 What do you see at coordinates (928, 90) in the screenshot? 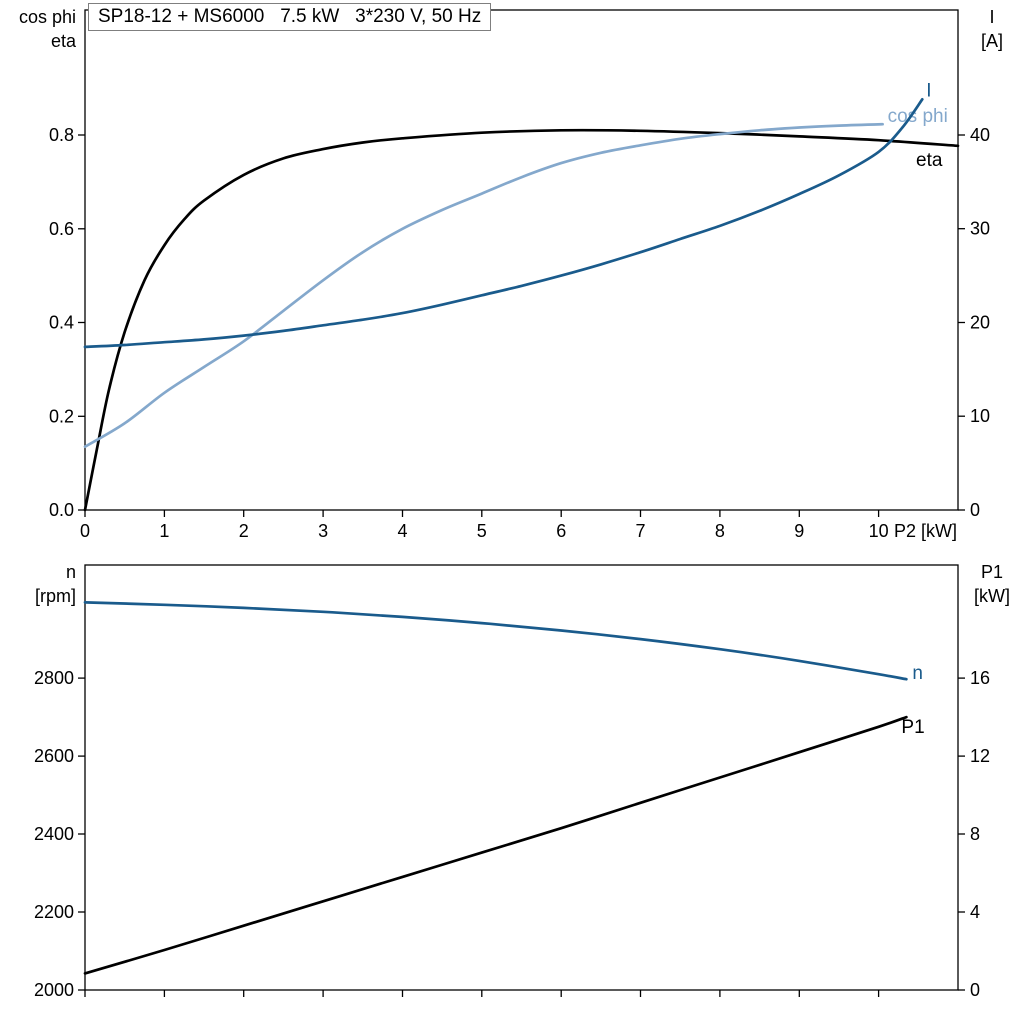
I see `series-label-I: I` at bounding box center [928, 90].